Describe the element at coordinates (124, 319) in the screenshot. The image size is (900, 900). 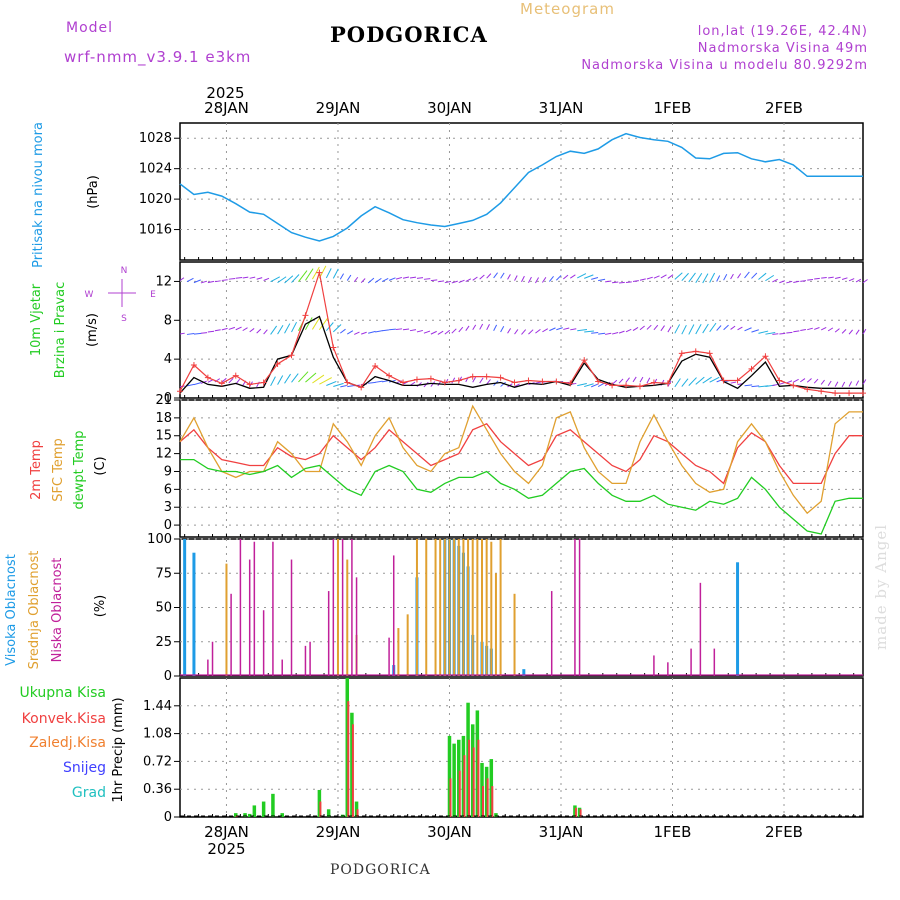
I see `compass-south: S` at that location.